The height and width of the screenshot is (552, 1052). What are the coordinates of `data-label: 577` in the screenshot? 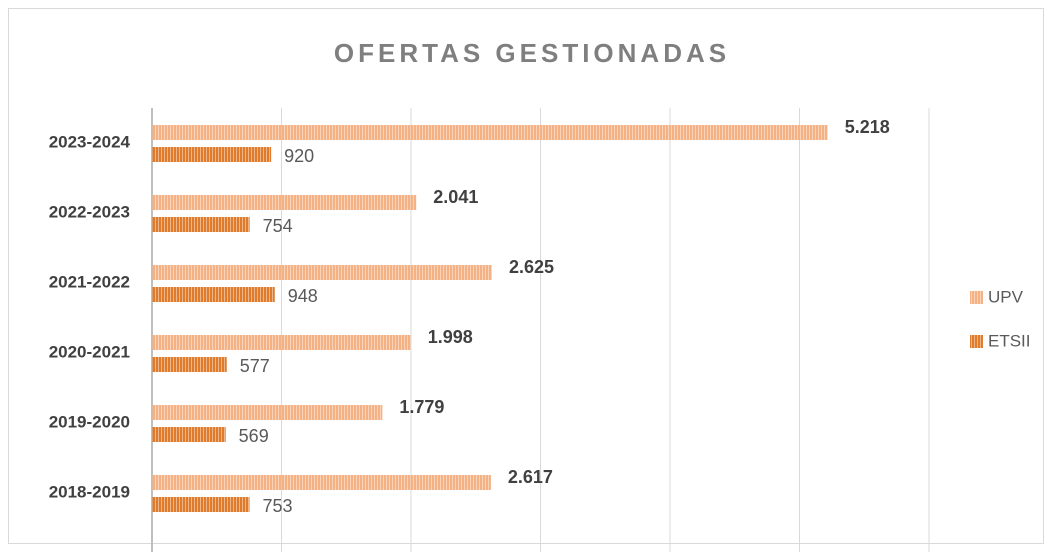 It's located at (255, 366).